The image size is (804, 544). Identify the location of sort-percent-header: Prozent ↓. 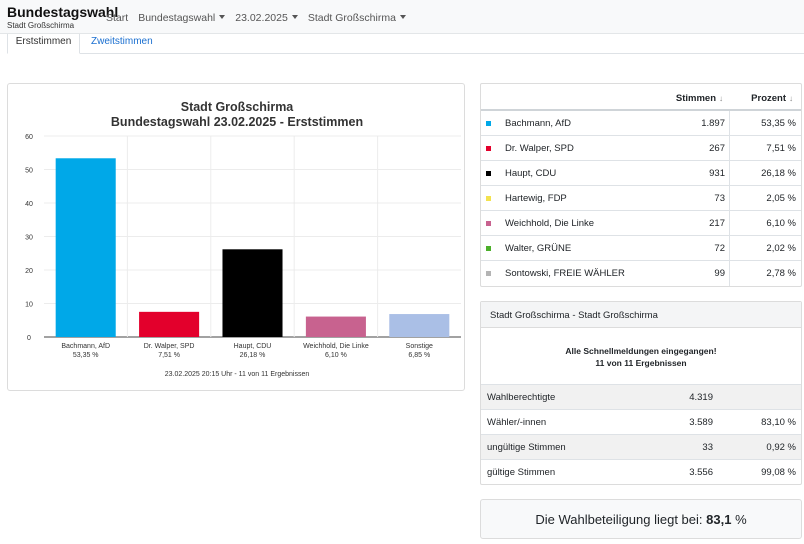
(772, 98).